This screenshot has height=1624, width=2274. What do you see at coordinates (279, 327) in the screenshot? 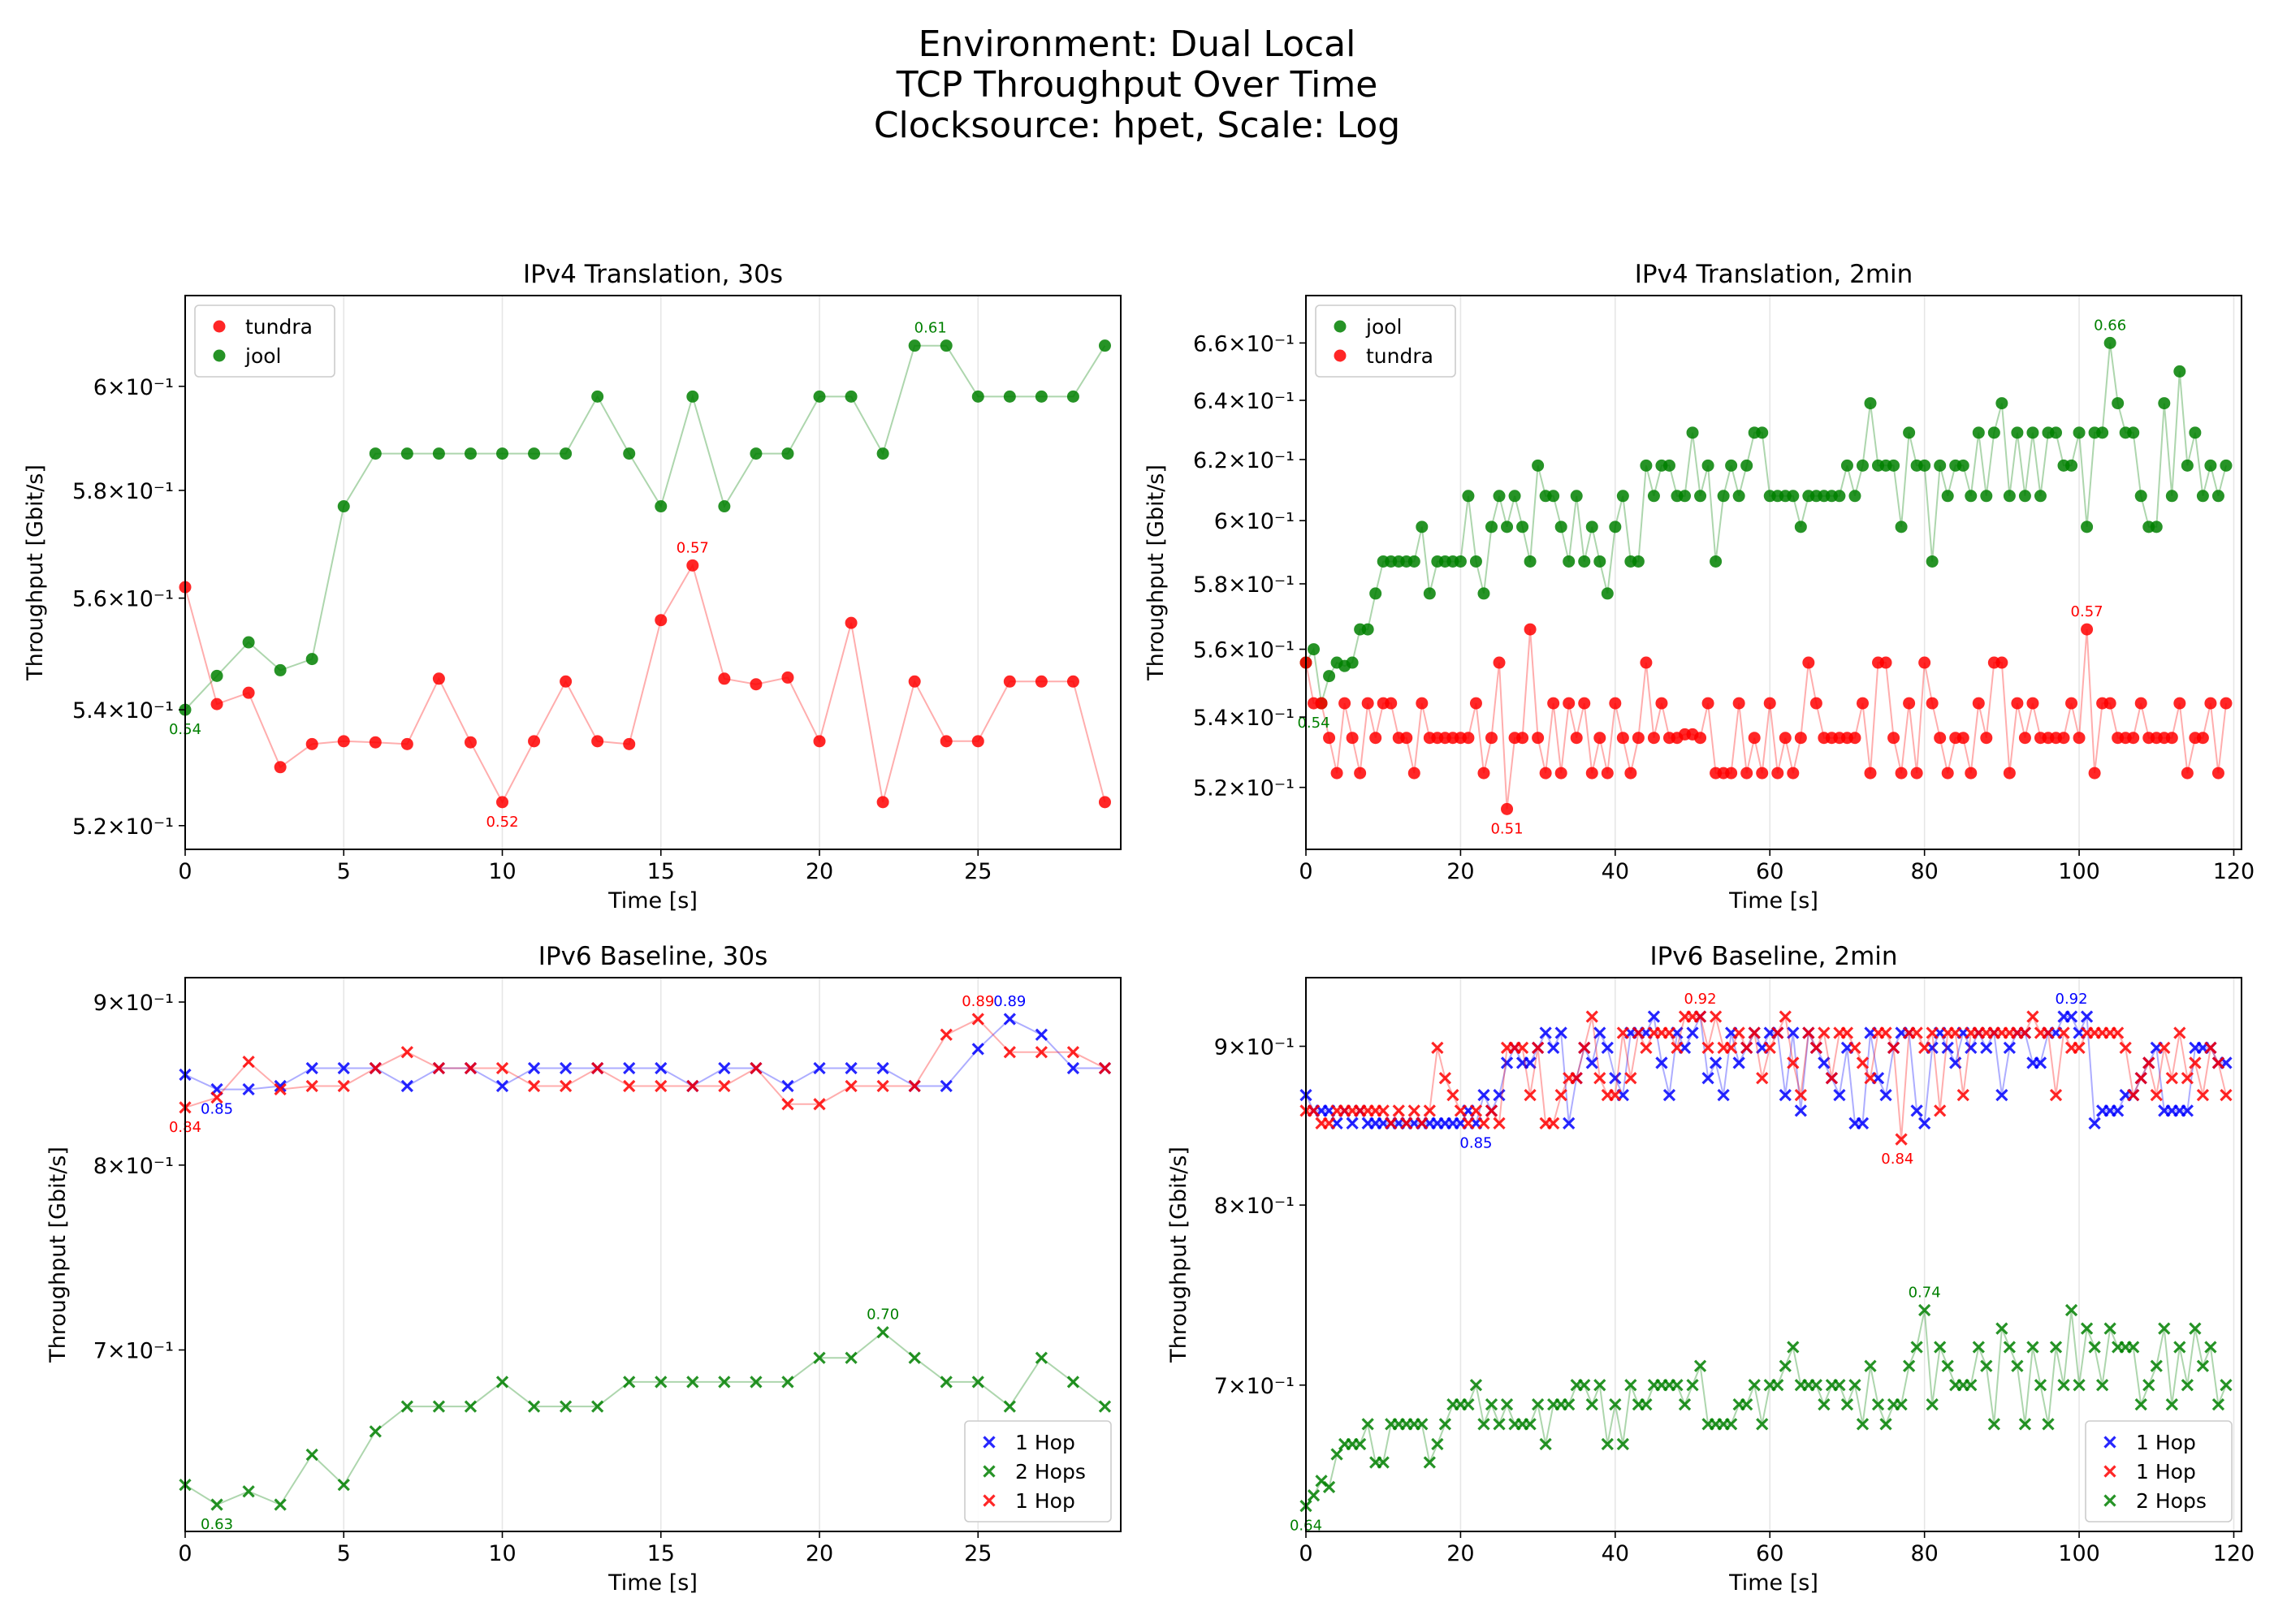
I see `legend-entry: tundra` at bounding box center [279, 327].